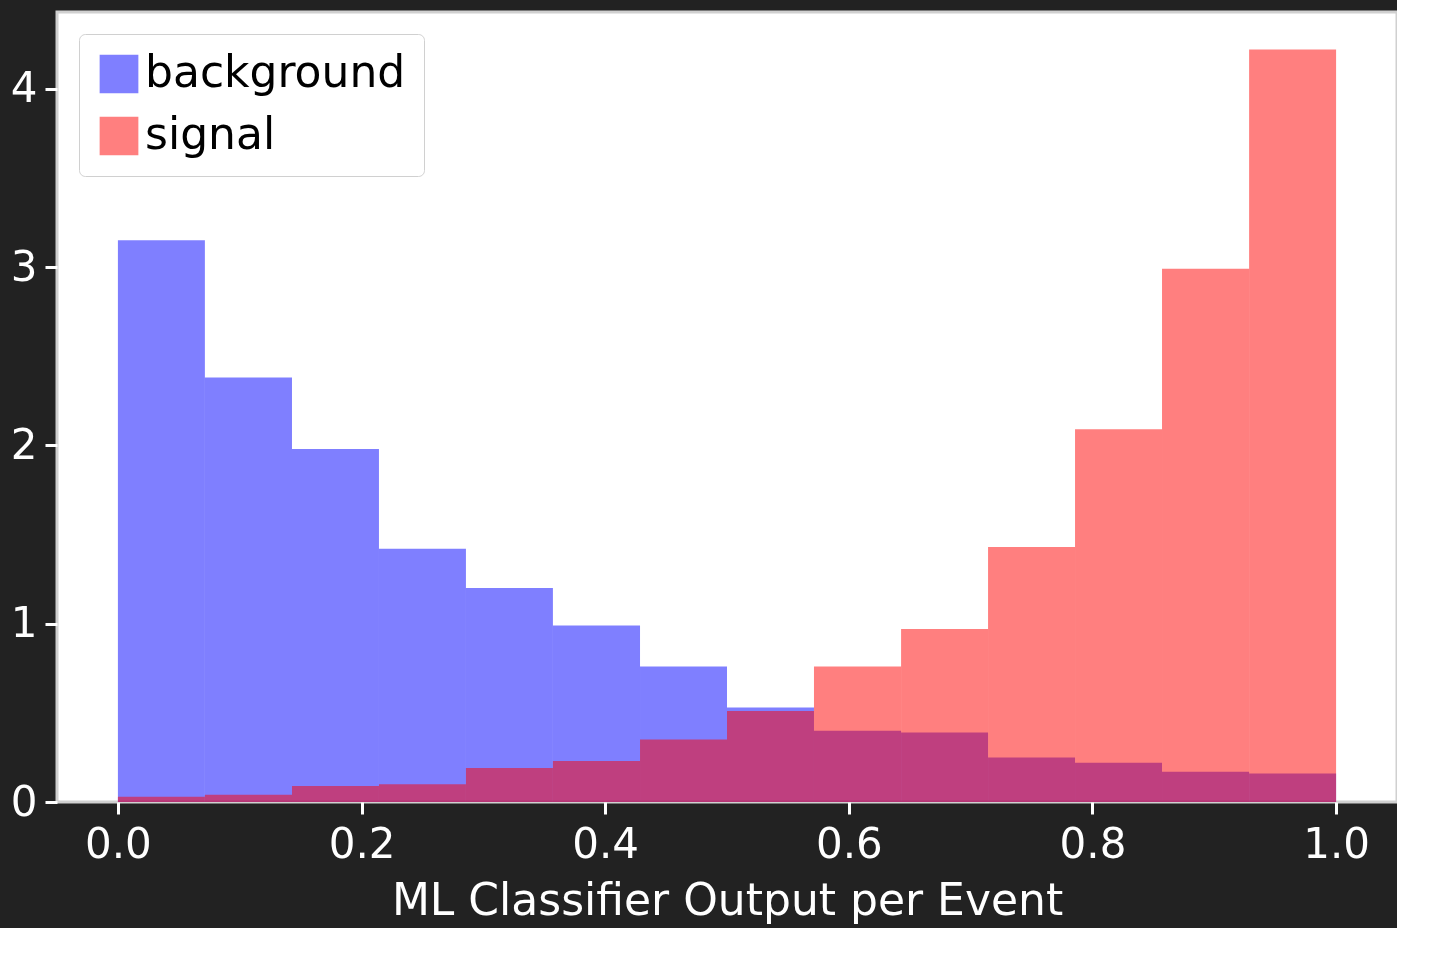 Image resolution: width=1436 pixels, height=955 pixels. I want to click on y-tick-label: 4, so click(24, 88).